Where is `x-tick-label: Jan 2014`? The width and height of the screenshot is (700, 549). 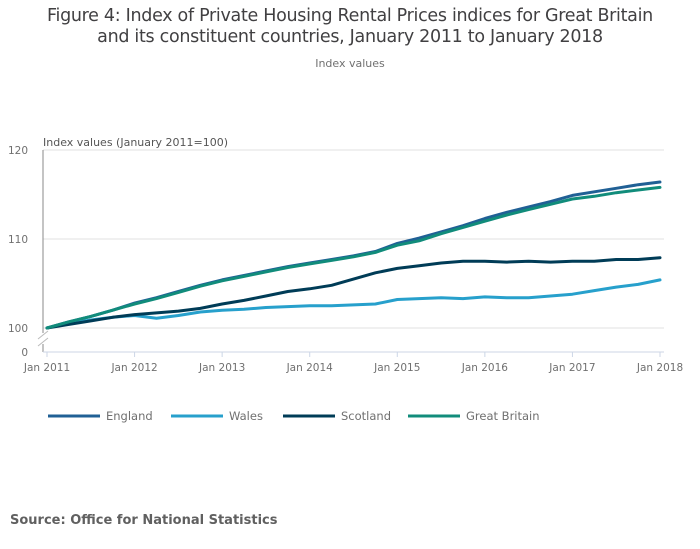
x-tick-label: Jan 2014 is located at coordinates (310, 368).